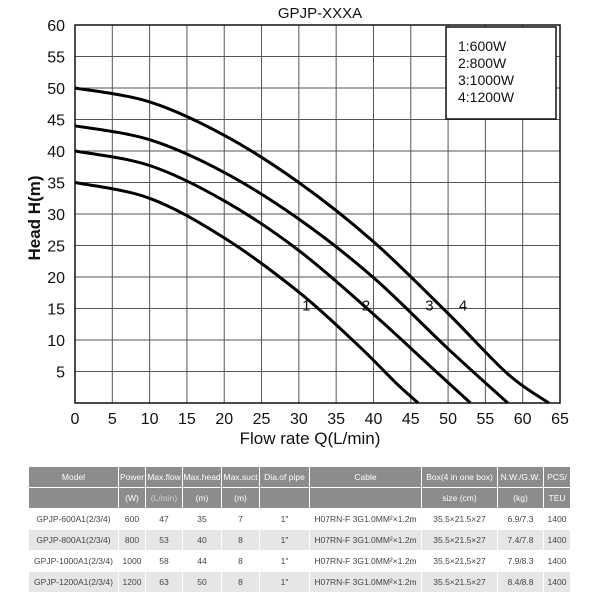  I want to click on y-tick-label: 55, so click(56, 58).